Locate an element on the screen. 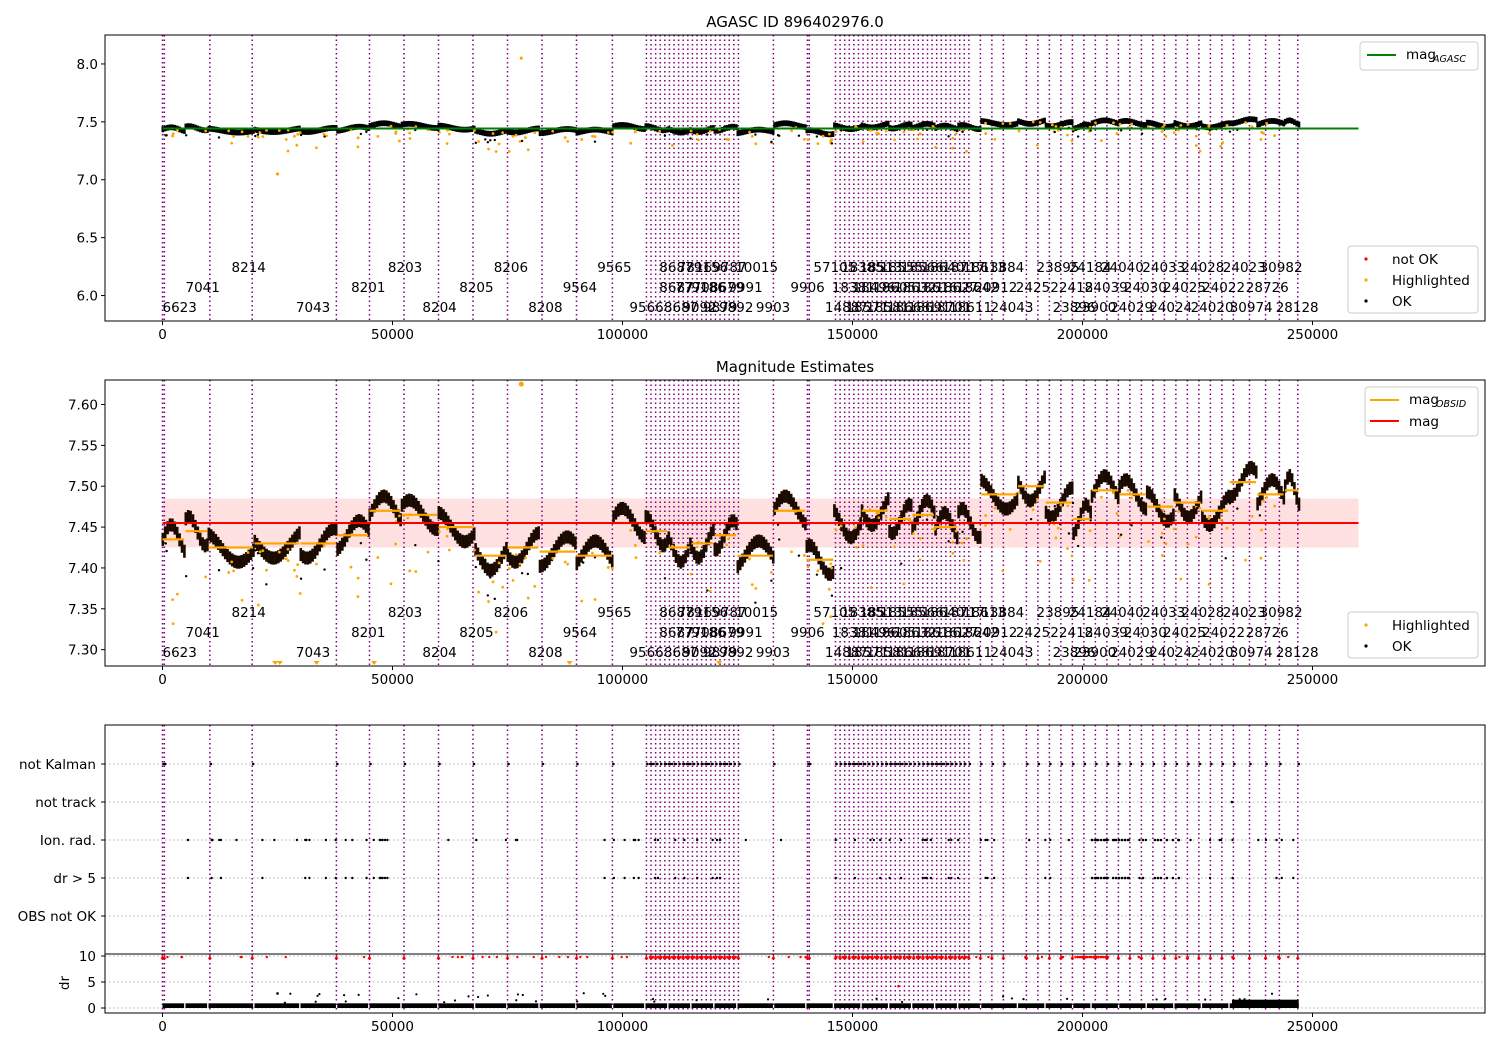 This screenshot has width=1500, height=1050. obsid-label: 18571 is located at coordinates (867, 653).